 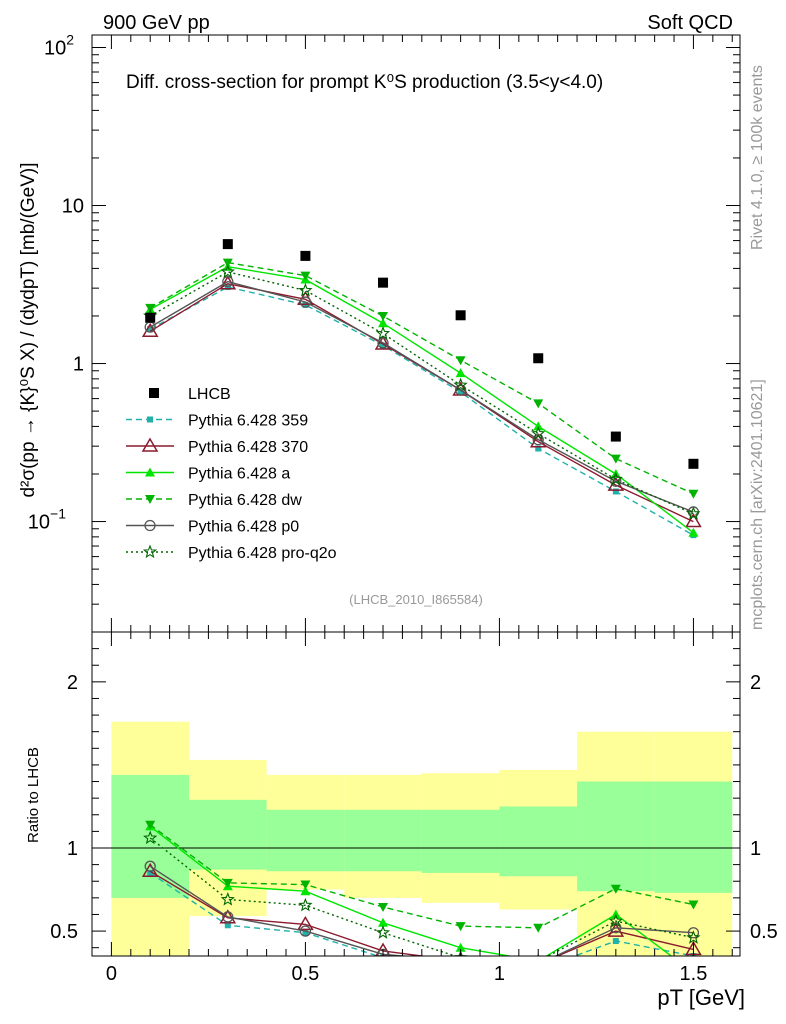 What do you see at coordinates (248, 421) in the screenshot?
I see `legend-label-0: Pythia 6.428 359` at bounding box center [248, 421].